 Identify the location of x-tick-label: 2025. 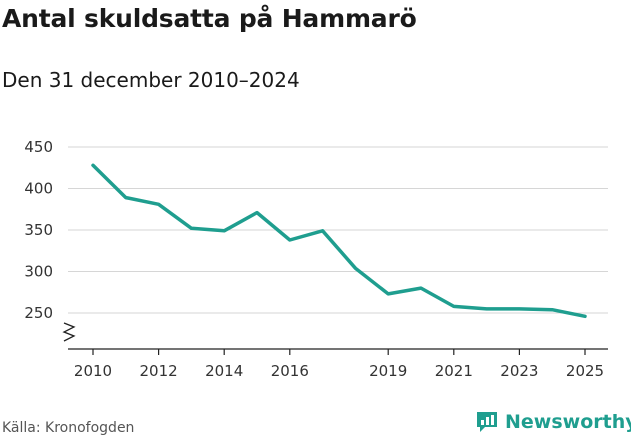
(585, 371).